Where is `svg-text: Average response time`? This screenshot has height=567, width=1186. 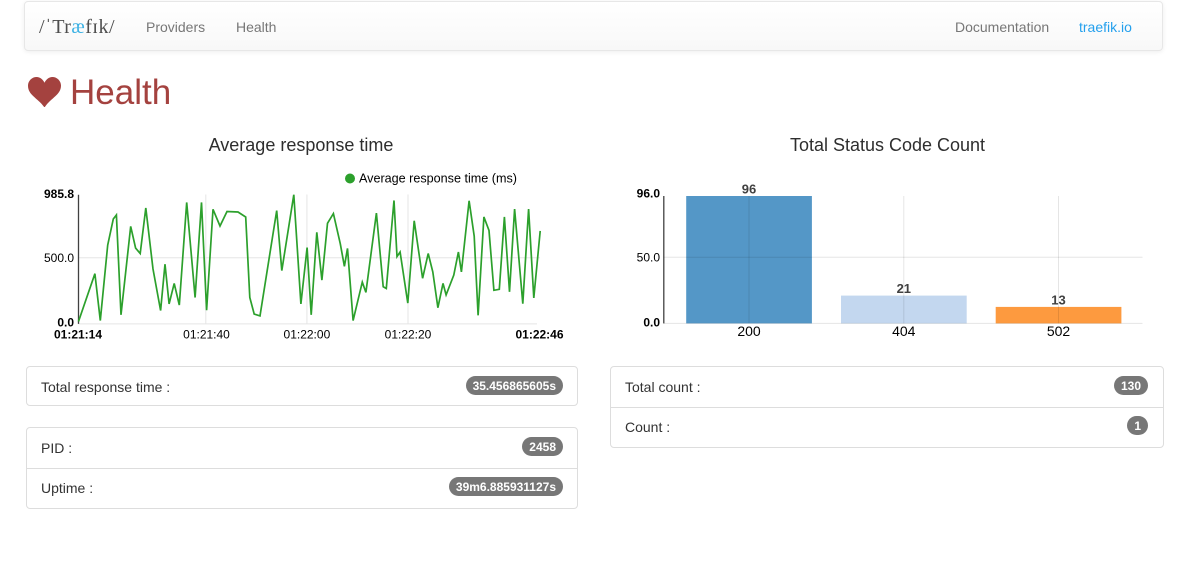 svg-text: Average response time is located at coordinates (301, 145).